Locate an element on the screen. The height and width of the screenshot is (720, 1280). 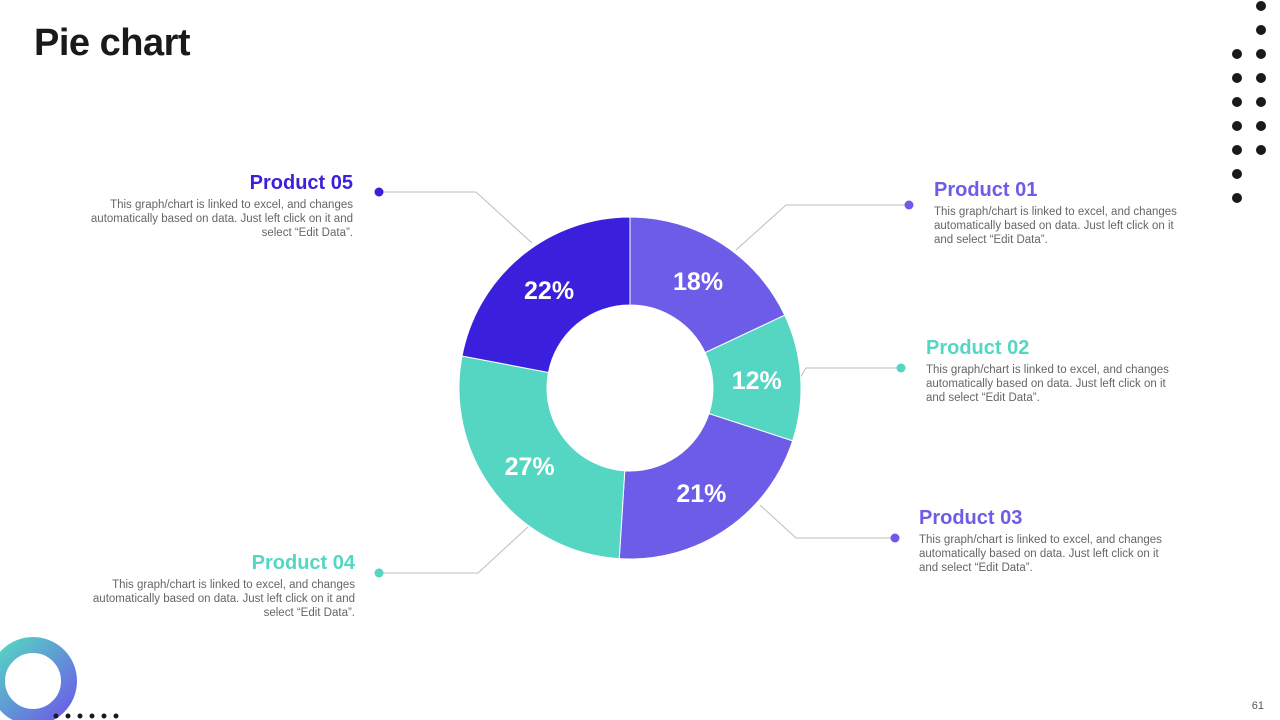
dot-grid-decoration is located at coordinates (1249, 102).